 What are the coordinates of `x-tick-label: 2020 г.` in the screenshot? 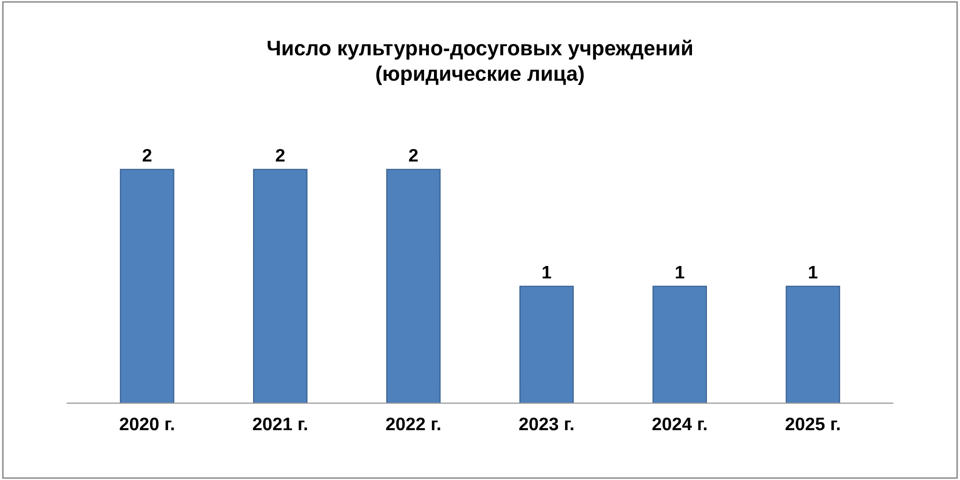 It's located at (147, 424).